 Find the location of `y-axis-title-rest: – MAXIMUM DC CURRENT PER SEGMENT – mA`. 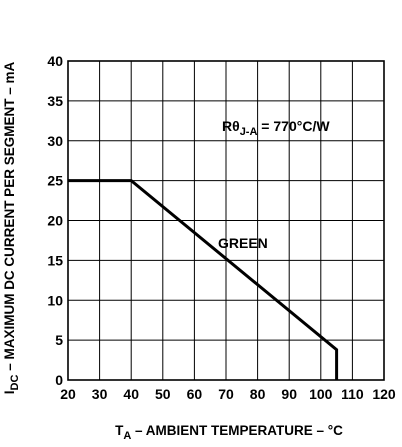

y-axis-title-rest: – MAXIMUM DC CURRENT PER SEGMENT – mA is located at coordinates (9, 218).